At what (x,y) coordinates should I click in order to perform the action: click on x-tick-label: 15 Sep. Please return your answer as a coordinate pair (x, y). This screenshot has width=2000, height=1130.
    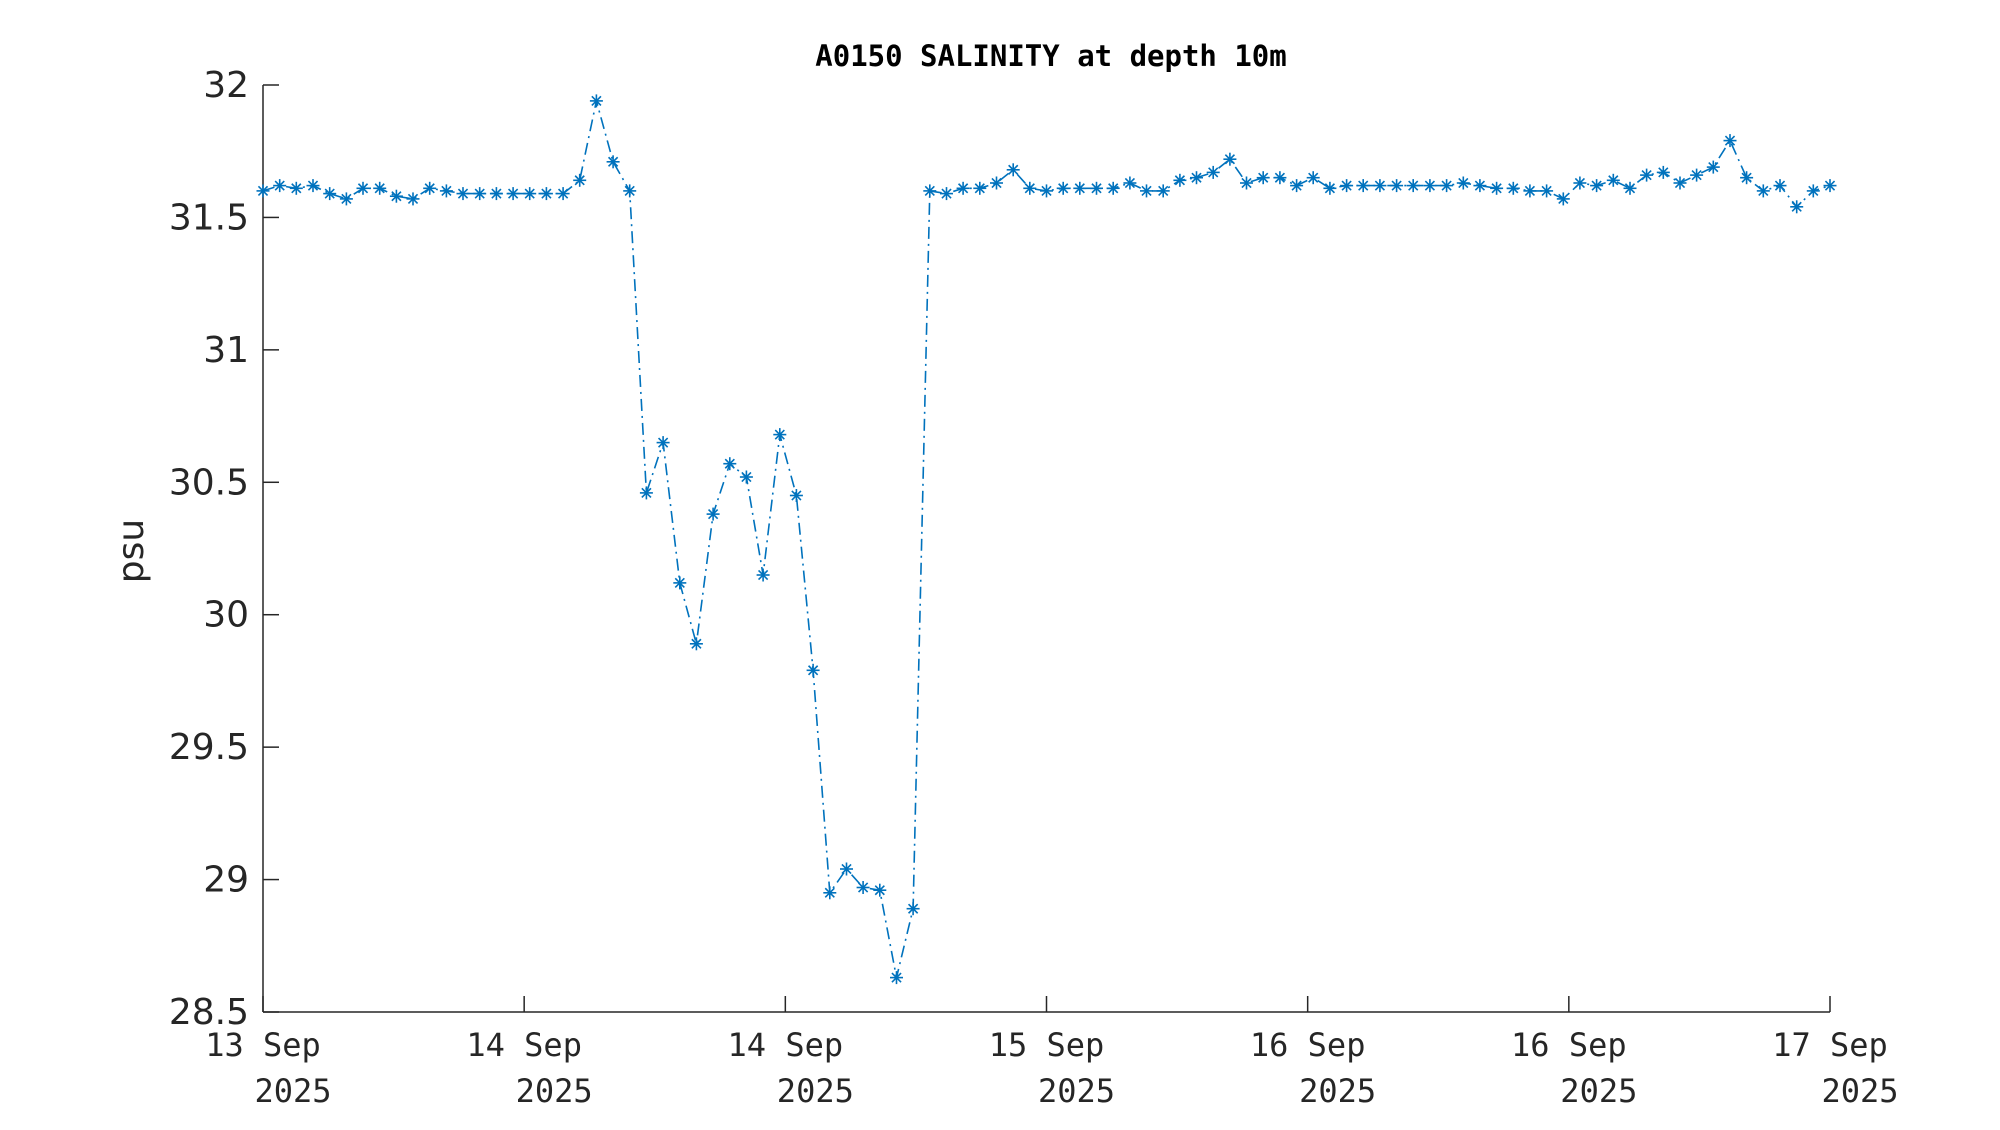
    Looking at the image, I should click on (1047, 1045).